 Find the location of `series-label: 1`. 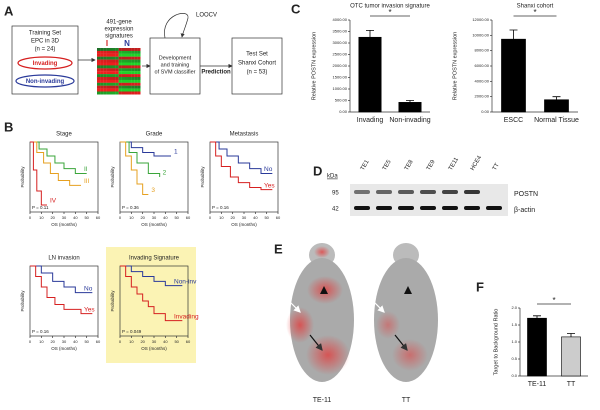

series-label: 1 is located at coordinates (176, 152).